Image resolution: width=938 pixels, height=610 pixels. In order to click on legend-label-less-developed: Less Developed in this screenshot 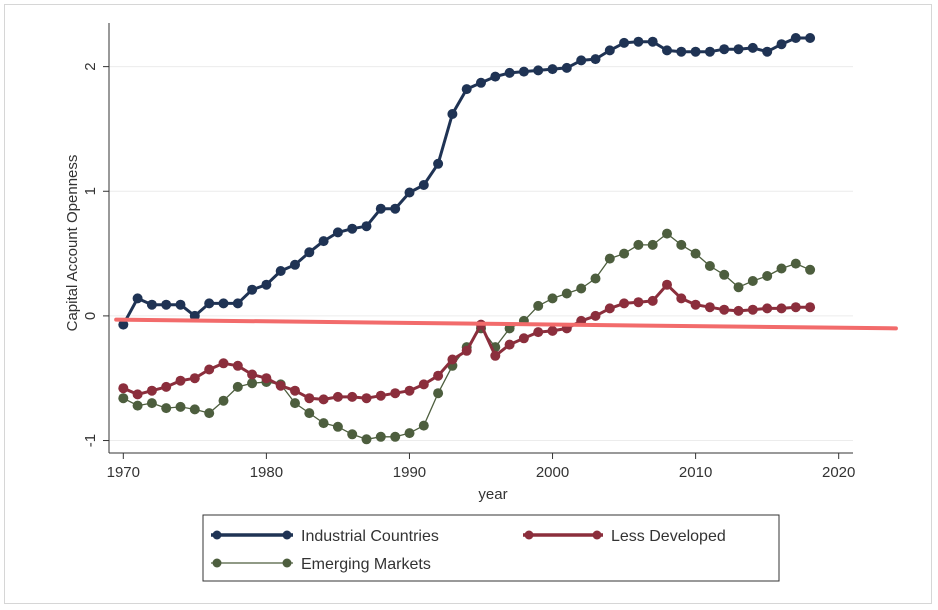, I will do `click(668, 536)`.